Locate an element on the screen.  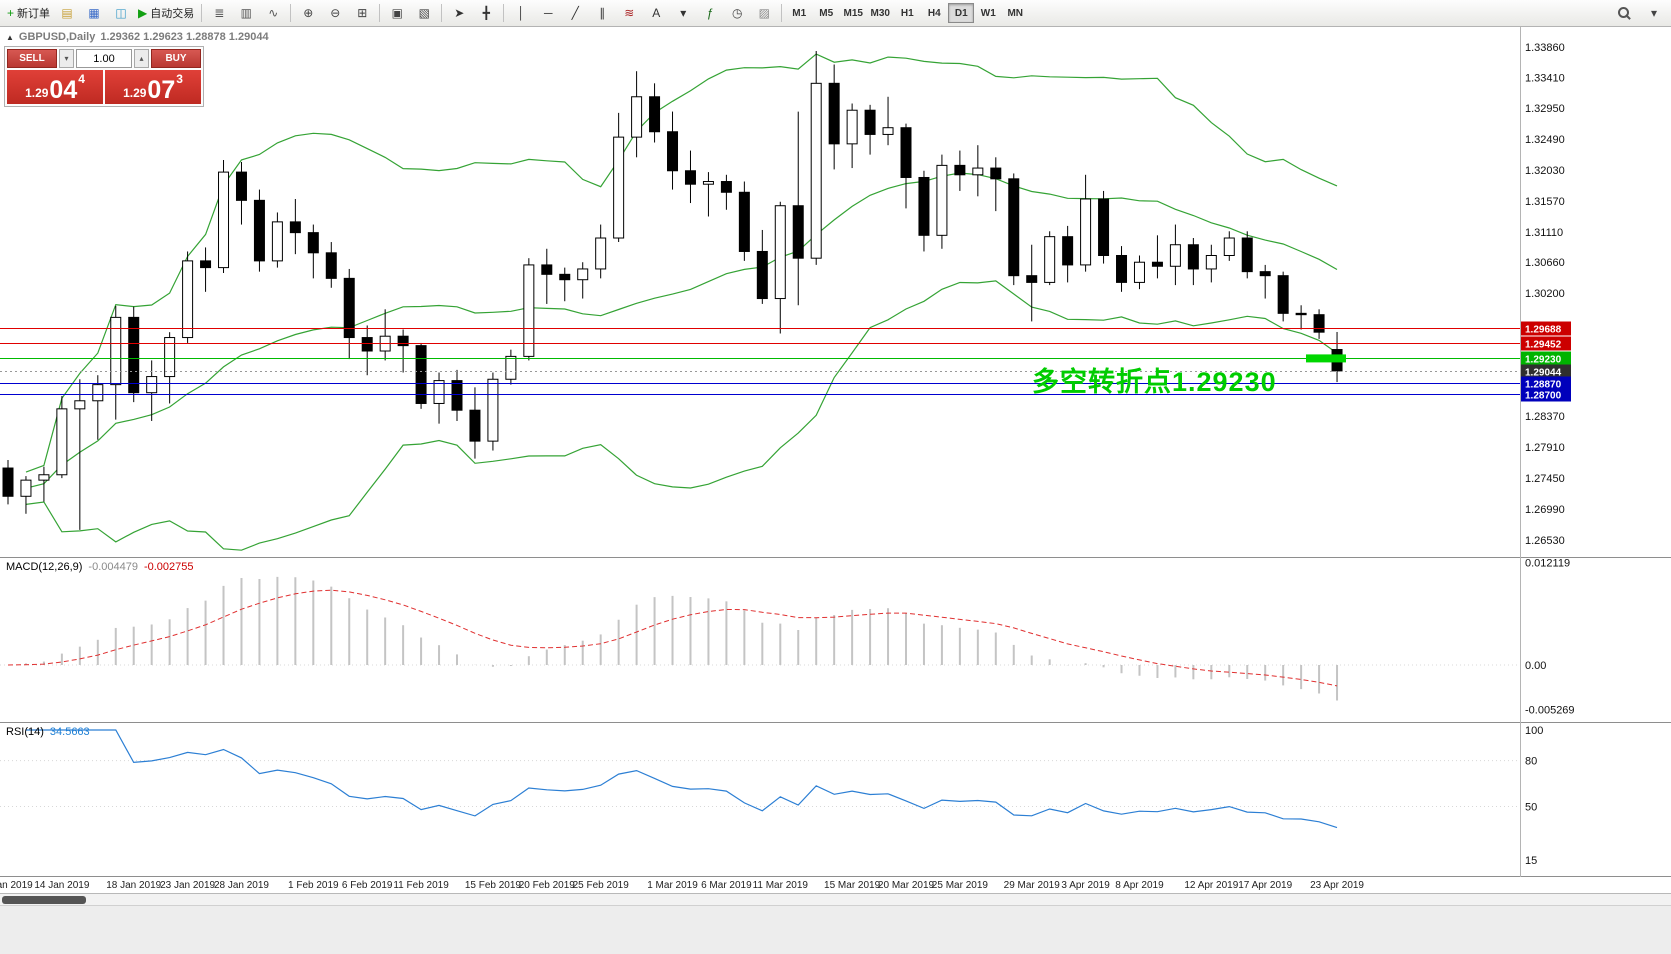
timeframe-button-M5: M5 is located at coordinates (826, 13).